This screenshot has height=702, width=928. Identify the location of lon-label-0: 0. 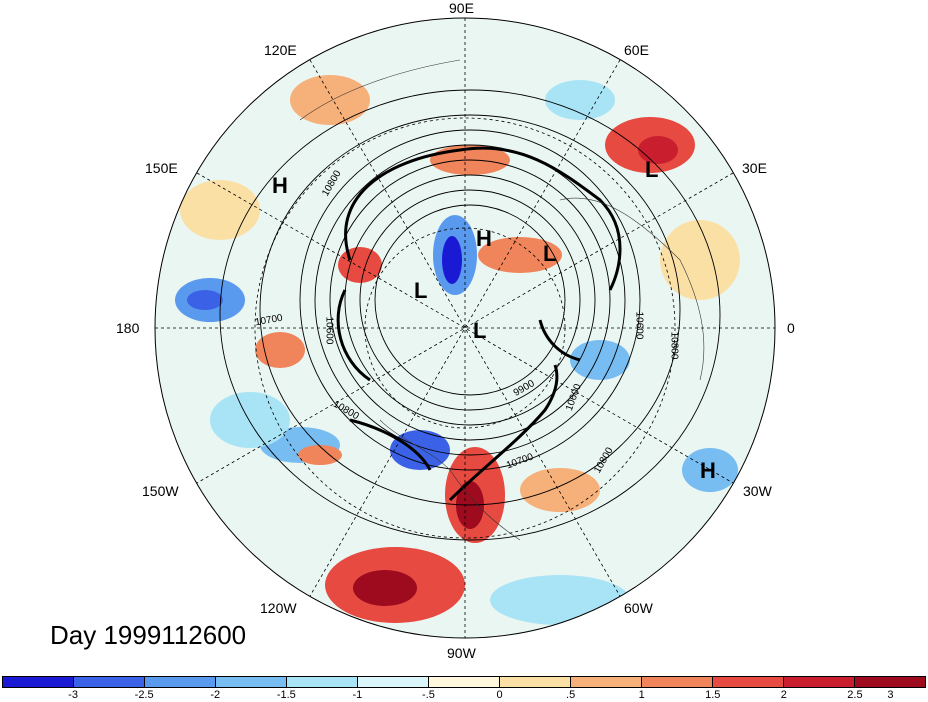
(791, 328).